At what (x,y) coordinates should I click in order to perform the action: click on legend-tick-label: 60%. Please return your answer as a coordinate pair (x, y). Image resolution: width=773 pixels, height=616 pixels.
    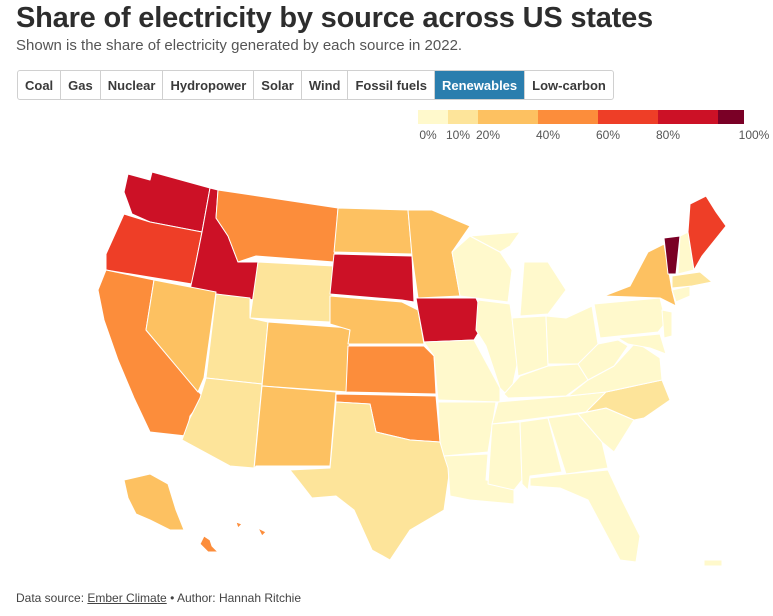
    Looking at the image, I should click on (608, 135).